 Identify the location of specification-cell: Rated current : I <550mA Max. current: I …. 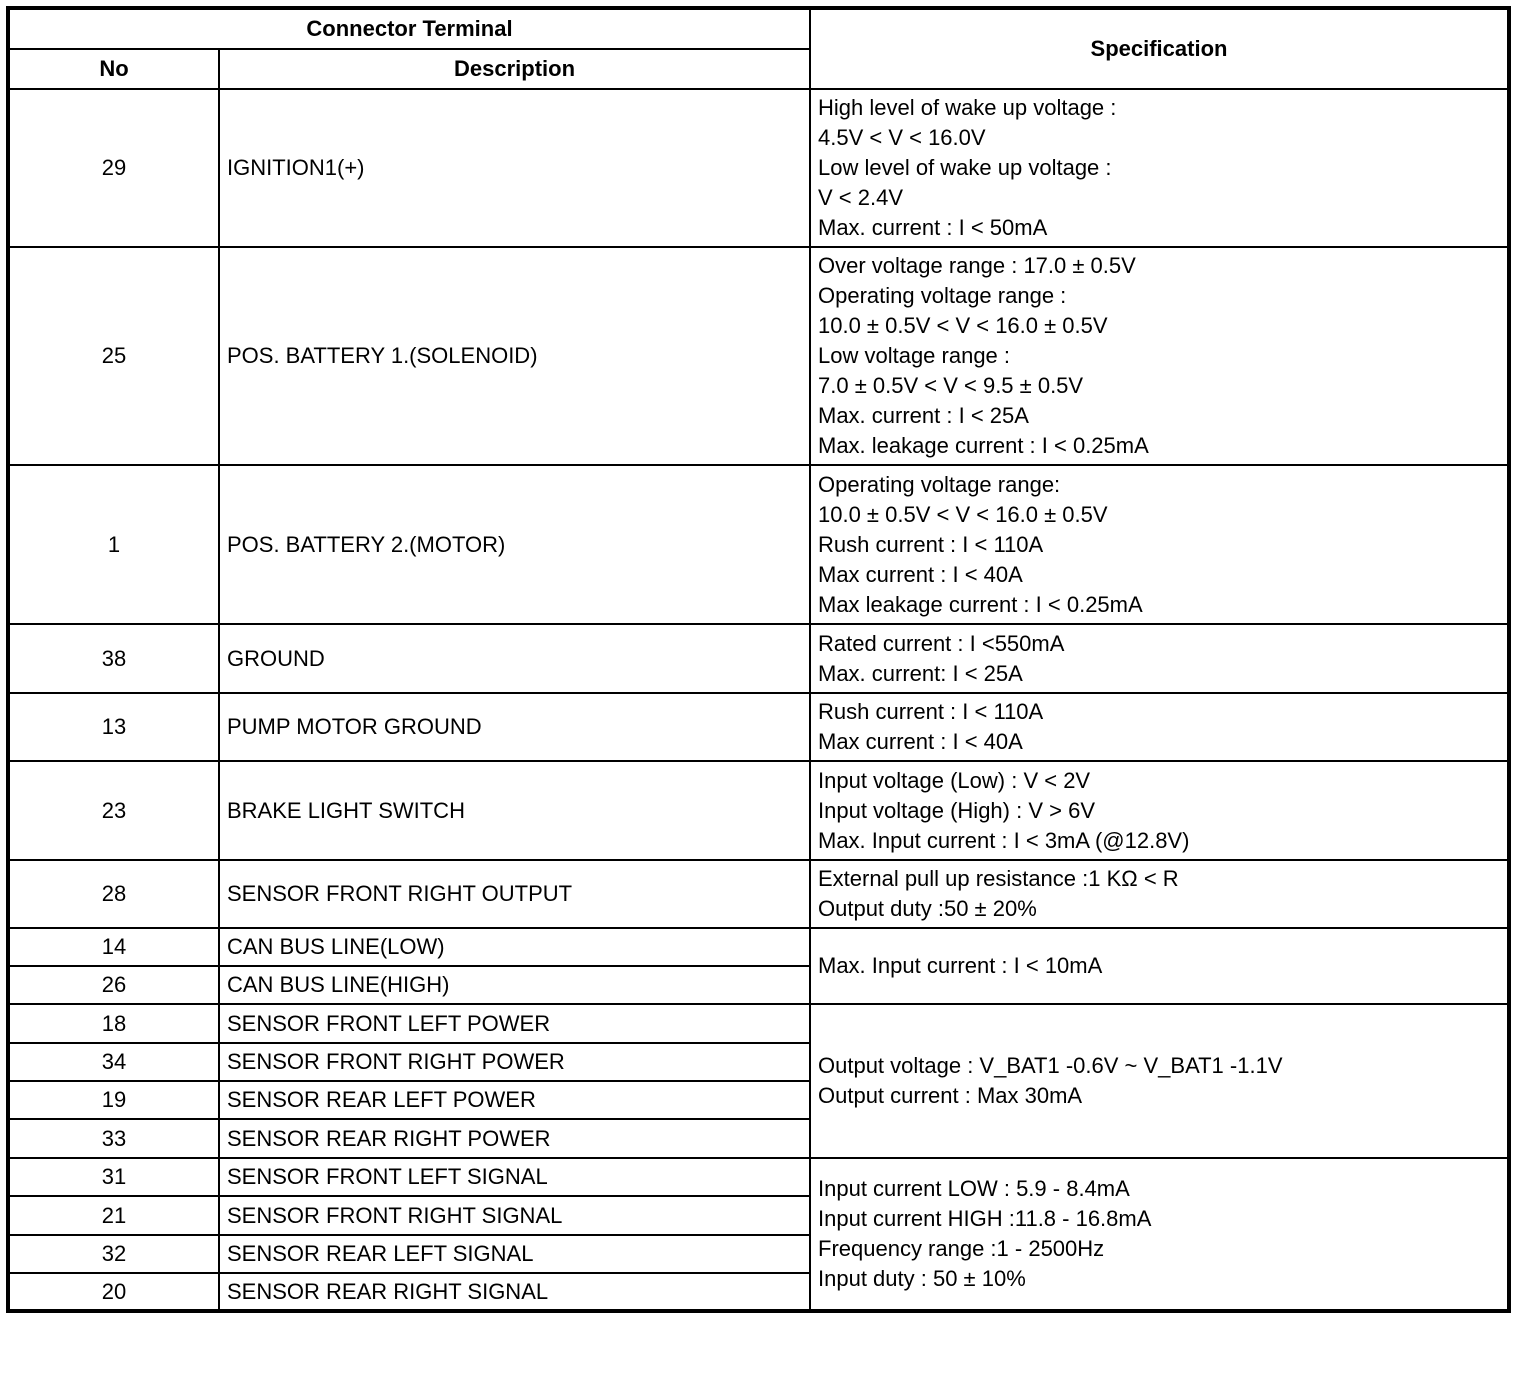
(1159, 658).